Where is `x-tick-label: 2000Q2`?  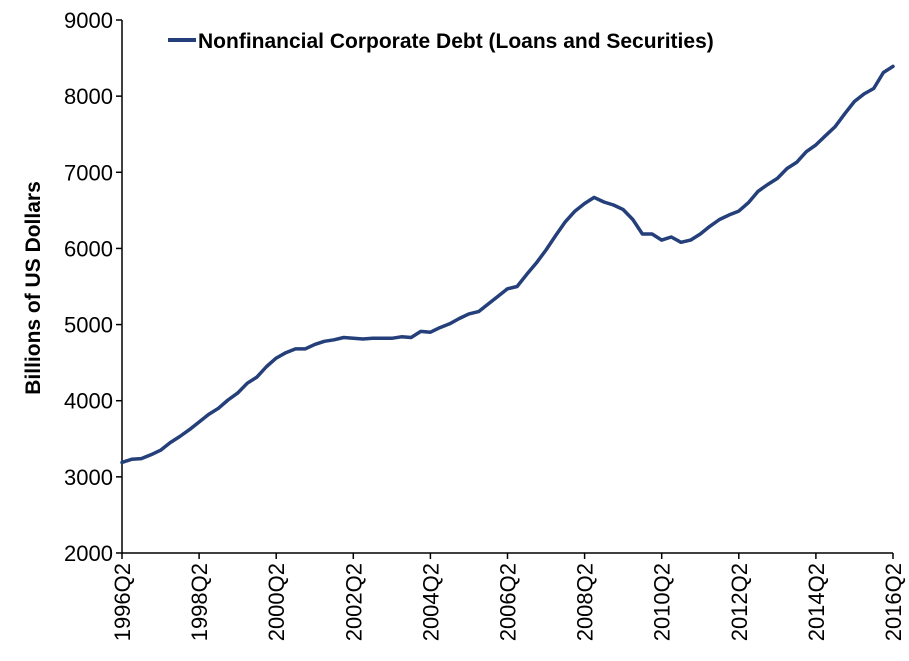 x-tick-label: 2000Q2 is located at coordinates (276, 602).